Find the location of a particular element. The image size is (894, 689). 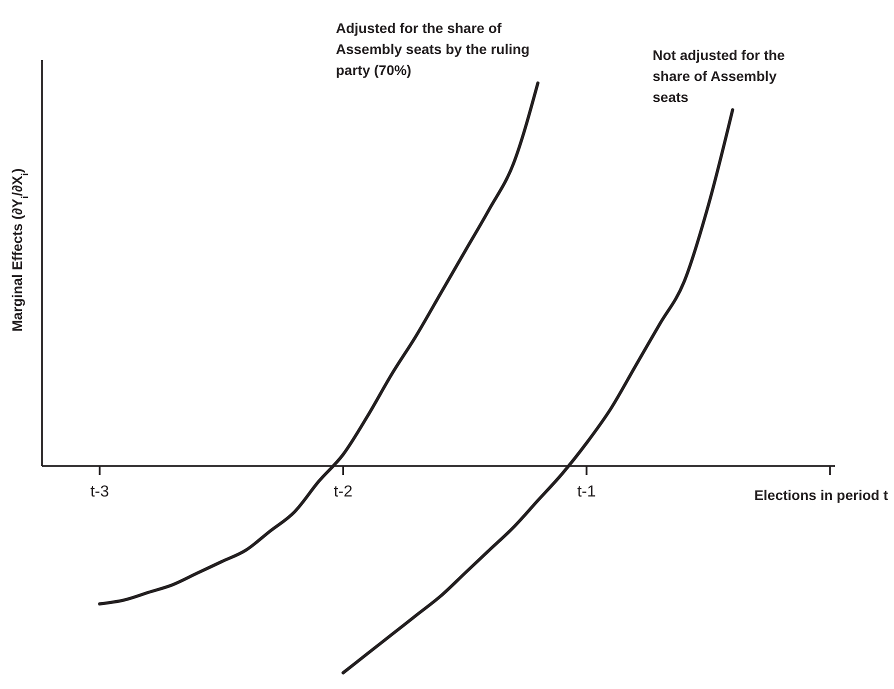

x-tick-label: t-3 is located at coordinates (100, 491).